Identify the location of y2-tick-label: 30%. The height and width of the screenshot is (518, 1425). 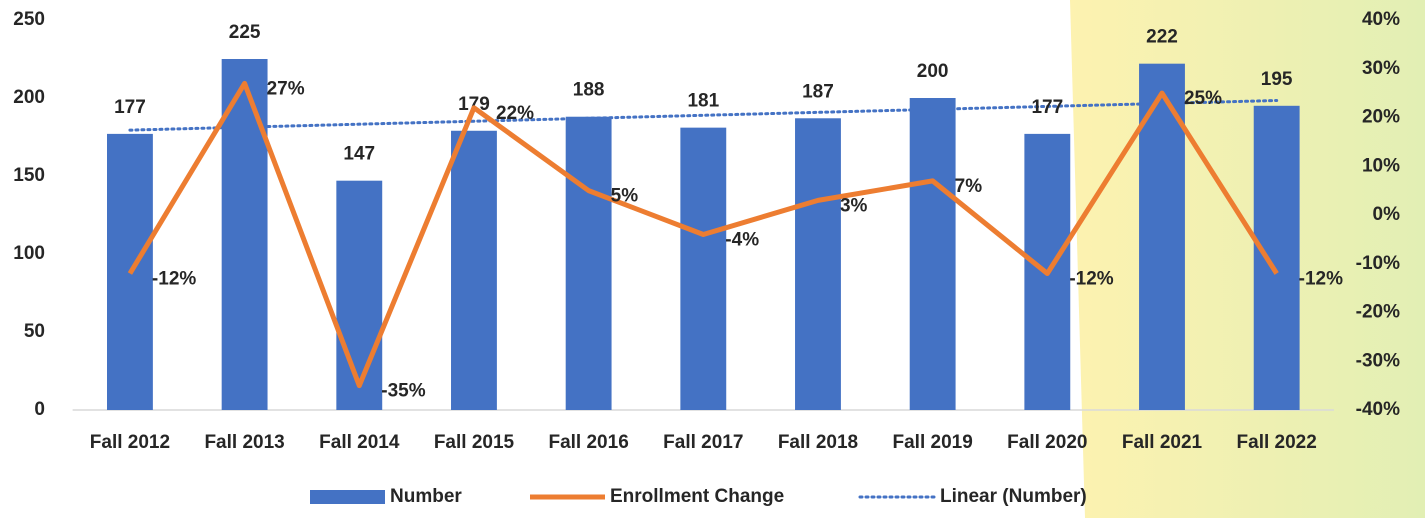
(1381, 68).